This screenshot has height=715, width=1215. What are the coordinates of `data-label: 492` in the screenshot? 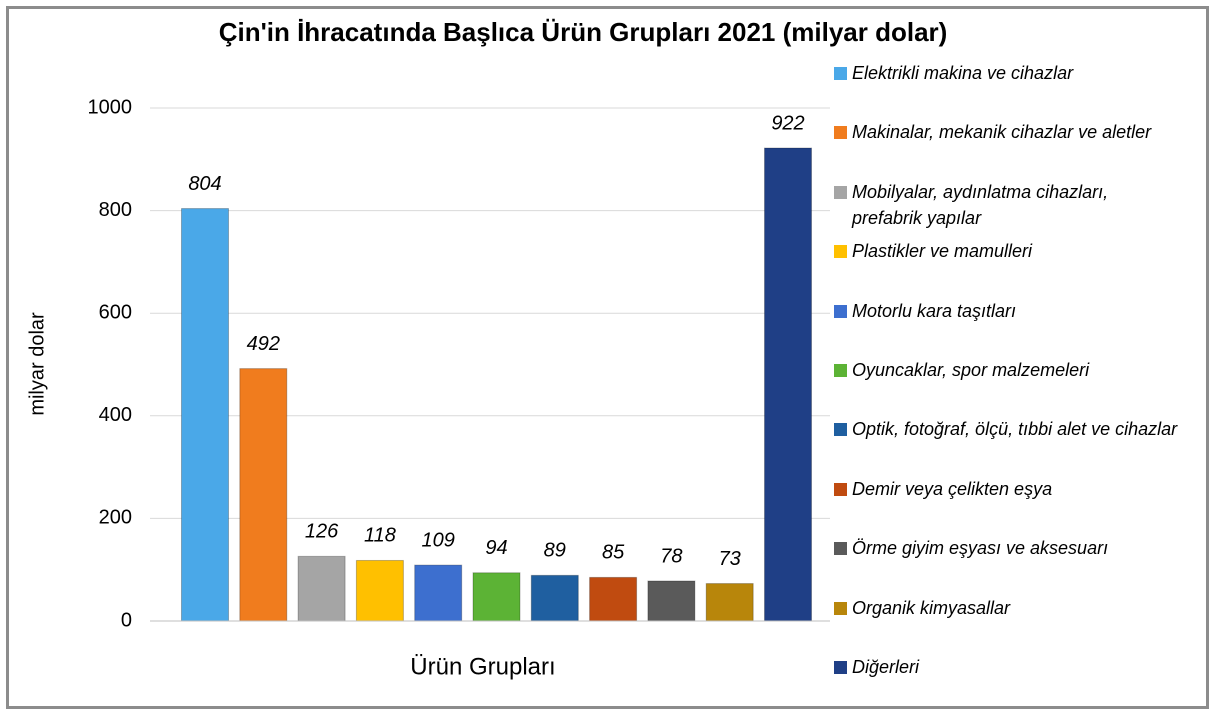 It's located at (263, 344).